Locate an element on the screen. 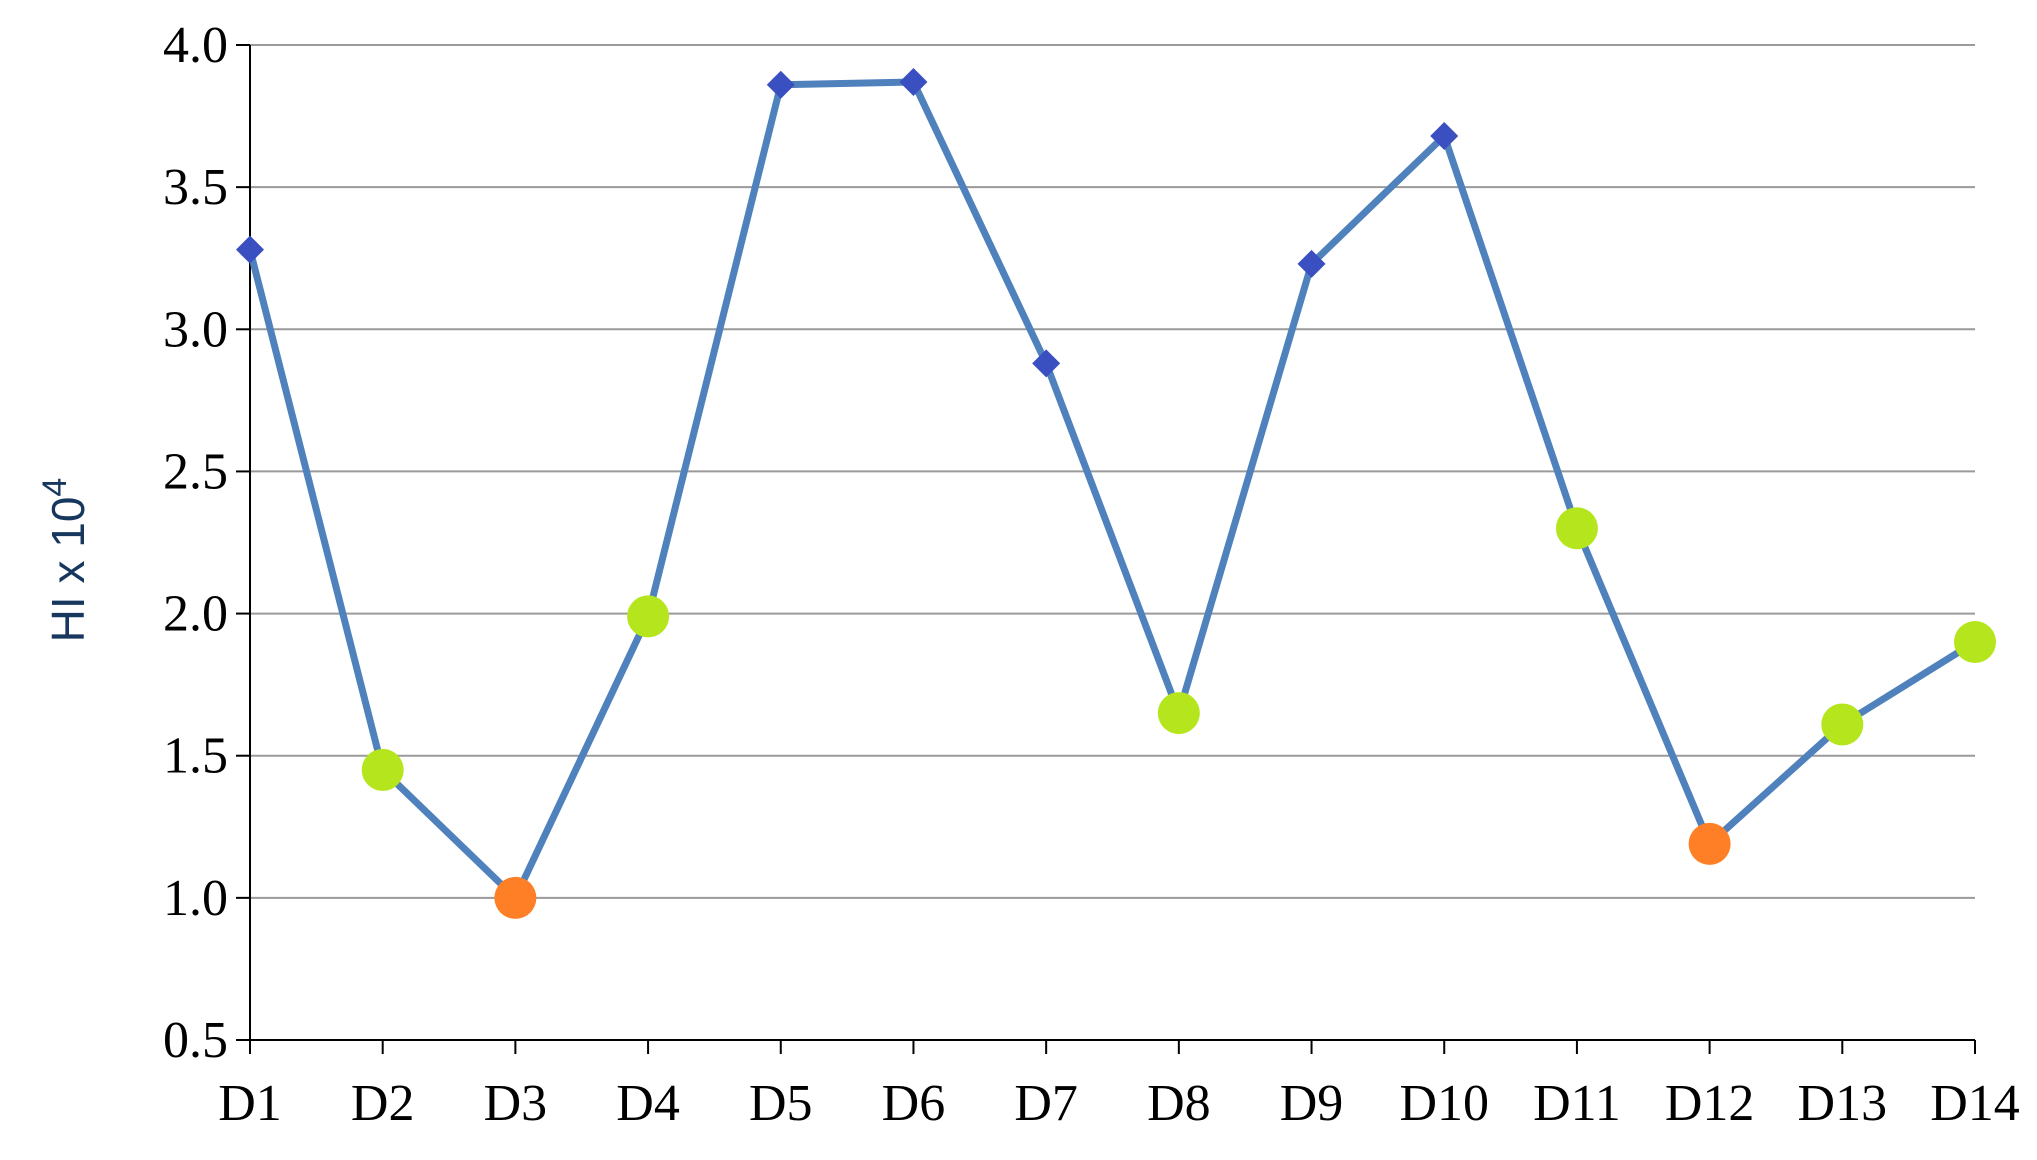 The height and width of the screenshot is (1160, 2037). y-tick-label: 3.5 is located at coordinates (195, 187).